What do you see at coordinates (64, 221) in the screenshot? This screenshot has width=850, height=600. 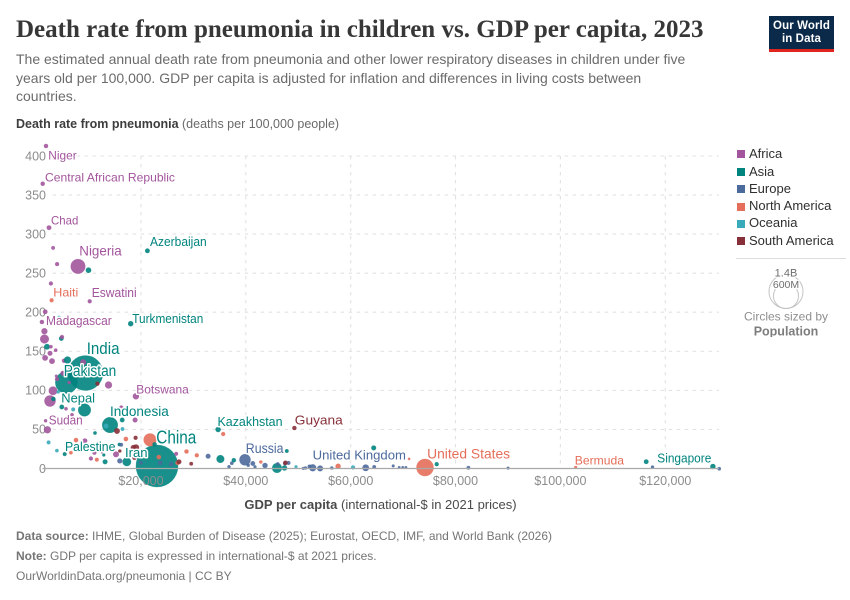 I see `svg-text: Chad` at bounding box center [64, 221].